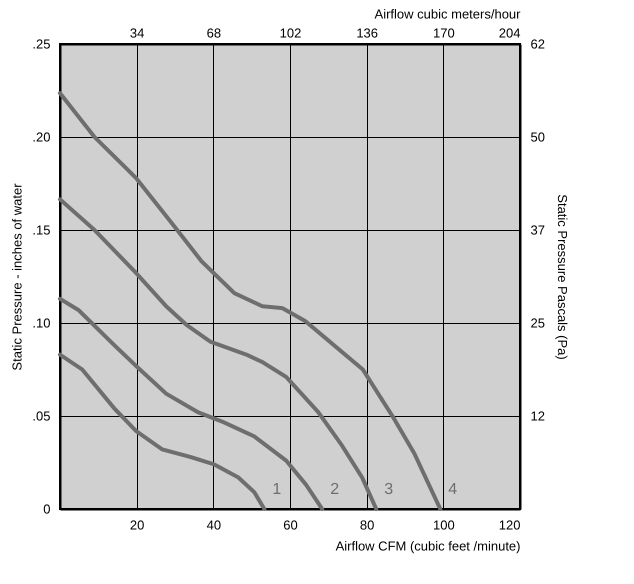  Describe the element at coordinates (443, 525) in the screenshot. I see `x-tick-label: 100` at that location.